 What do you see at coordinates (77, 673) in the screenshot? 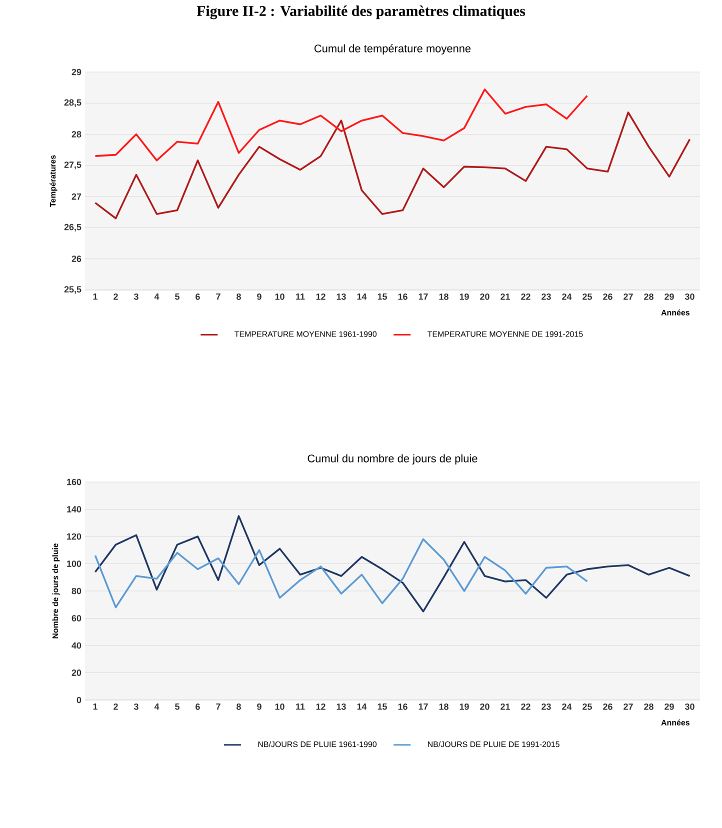
I see `y-tick-label: 20` at bounding box center [77, 673].